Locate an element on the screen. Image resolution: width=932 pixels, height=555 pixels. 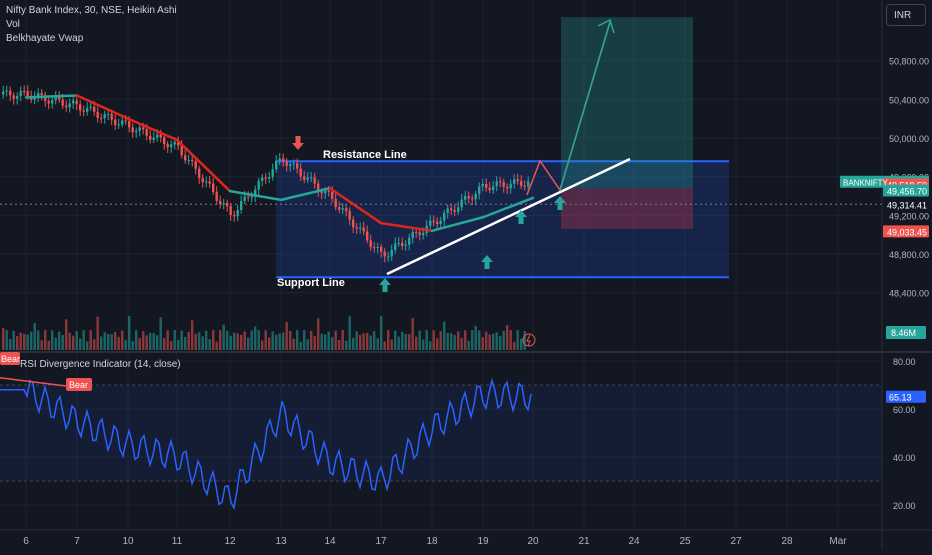
symbol-tag is located at coordinates (861, 181).